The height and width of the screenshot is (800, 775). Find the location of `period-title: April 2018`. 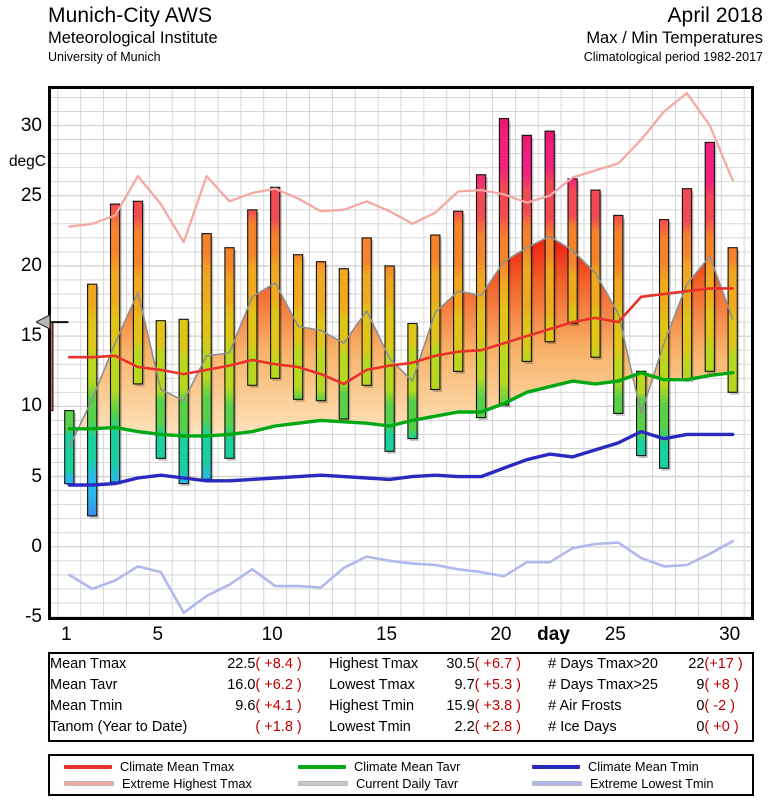

period-title: April 2018 is located at coordinates (715, 15).